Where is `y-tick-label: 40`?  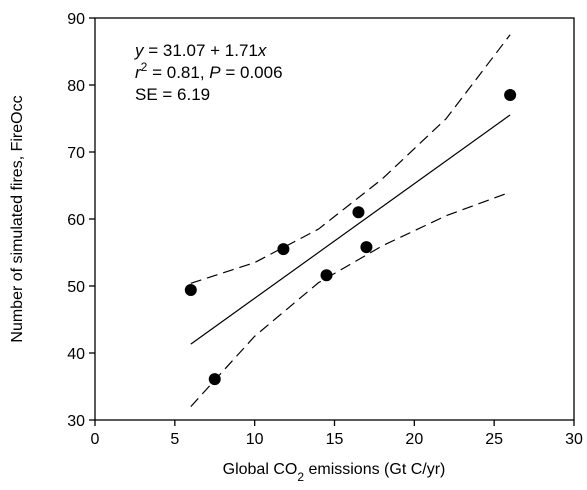
y-tick-label: 40 is located at coordinates (76, 354).